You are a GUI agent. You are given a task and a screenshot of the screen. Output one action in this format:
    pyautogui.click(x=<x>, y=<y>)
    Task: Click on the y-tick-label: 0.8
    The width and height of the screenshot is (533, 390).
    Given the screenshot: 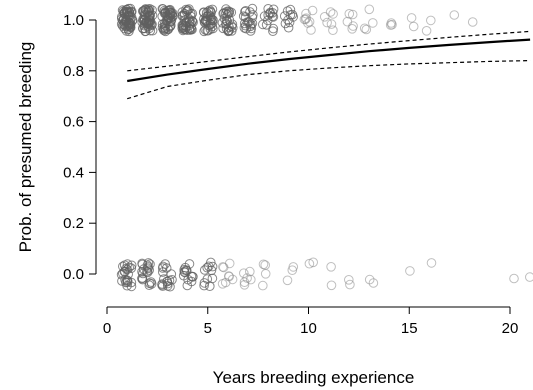 What is the action you would take?
    pyautogui.click(x=73, y=71)
    